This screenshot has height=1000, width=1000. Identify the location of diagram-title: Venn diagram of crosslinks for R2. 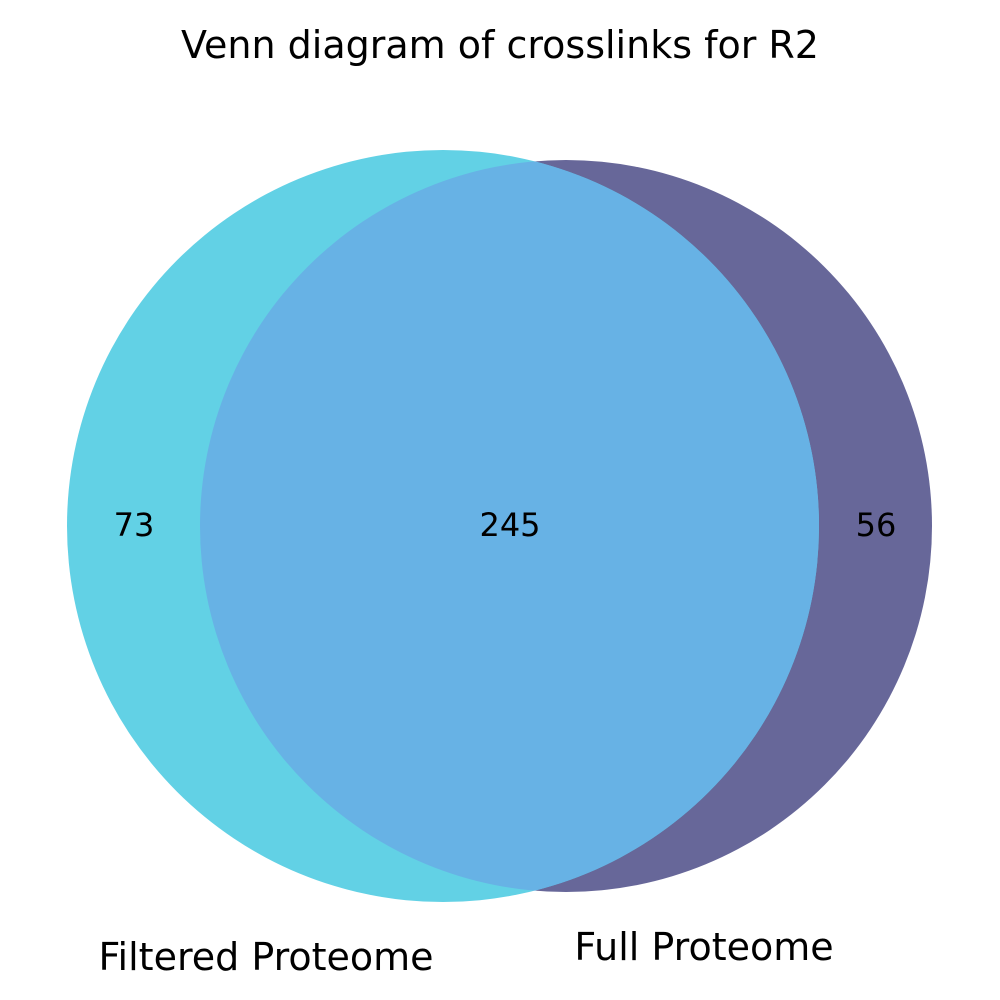
(500, 45).